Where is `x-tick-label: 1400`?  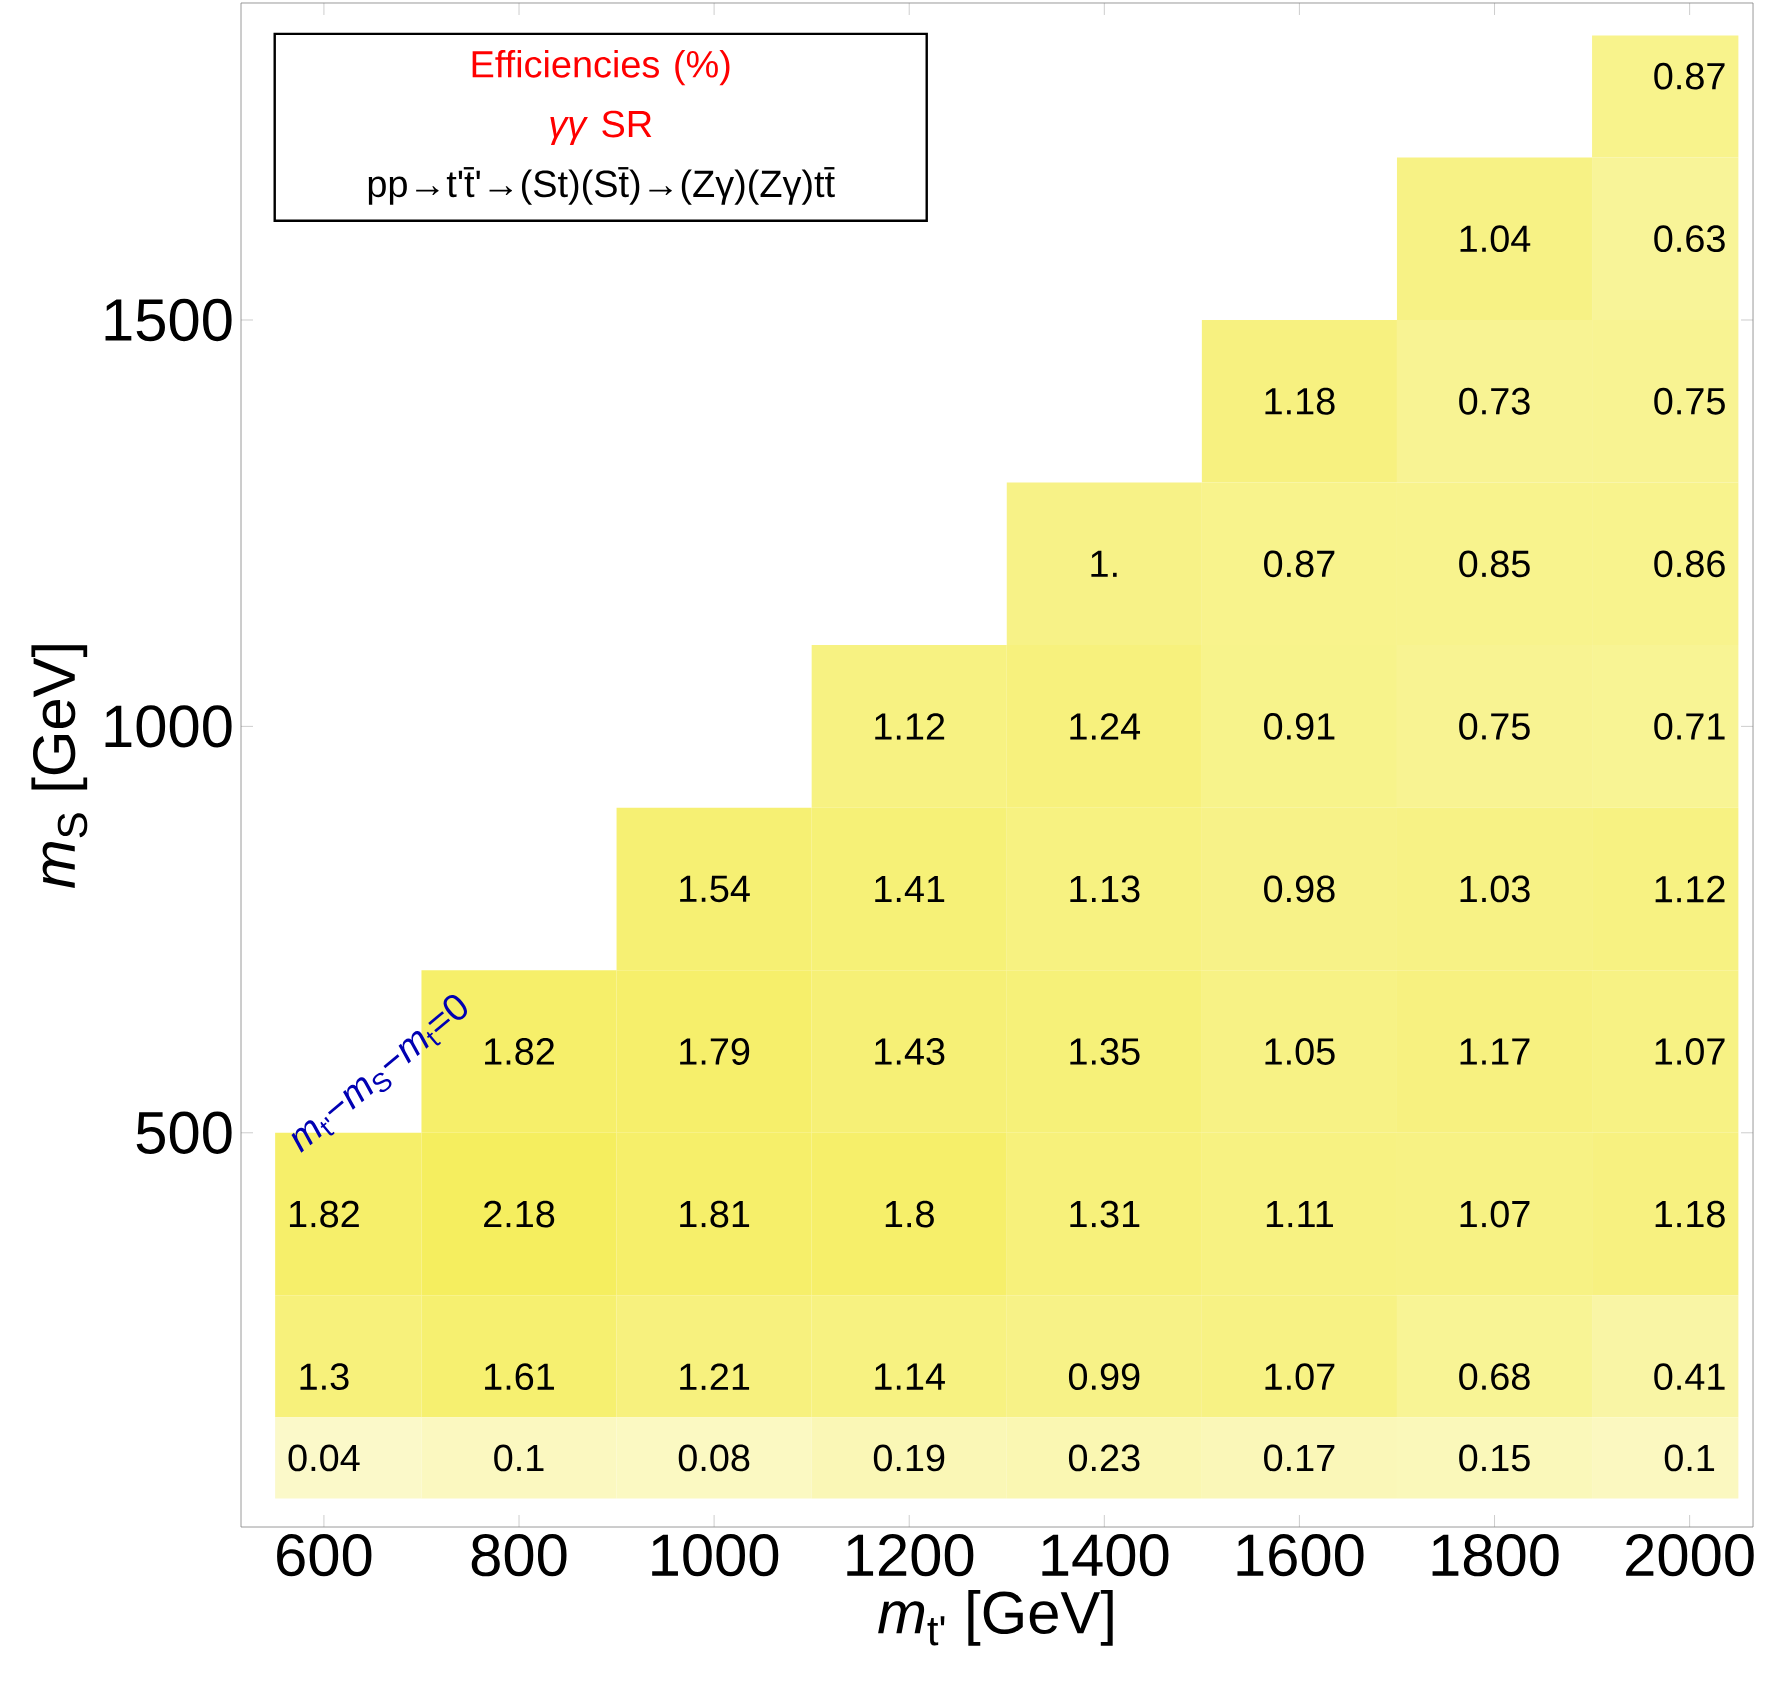 x-tick-label: 1400 is located at coordinates (1105, 1555).